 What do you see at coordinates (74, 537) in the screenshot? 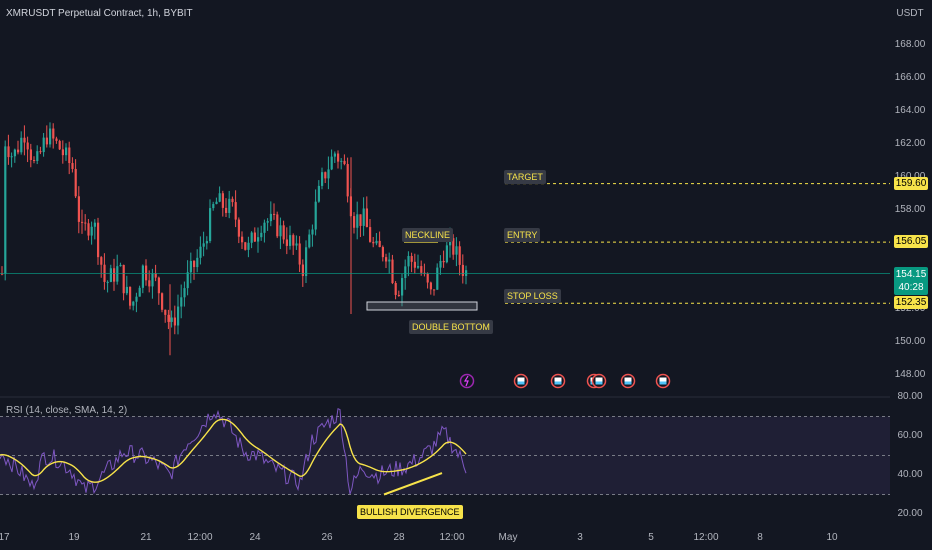
I see `time-axis-label: 19` at bounding box center [74, 537].